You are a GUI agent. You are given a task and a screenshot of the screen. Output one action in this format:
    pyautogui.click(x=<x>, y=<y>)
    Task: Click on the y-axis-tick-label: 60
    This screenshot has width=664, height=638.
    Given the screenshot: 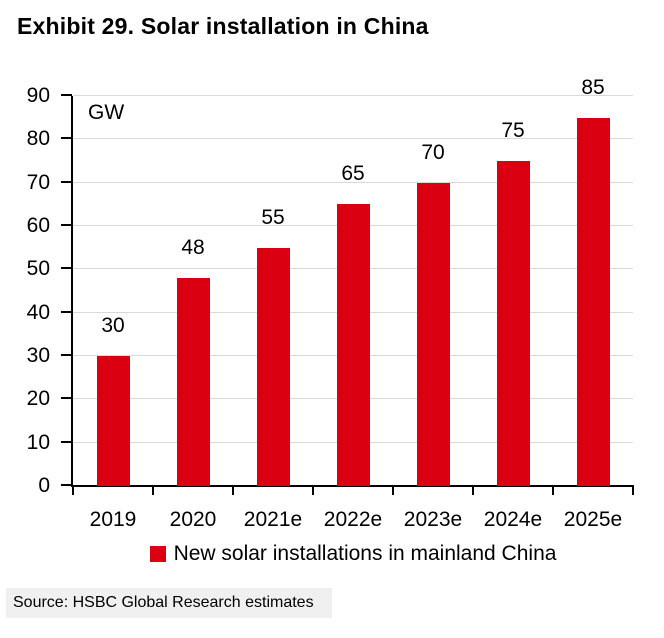 What is the action you would take?
    pyautogui.click(x=38, y=225)
    